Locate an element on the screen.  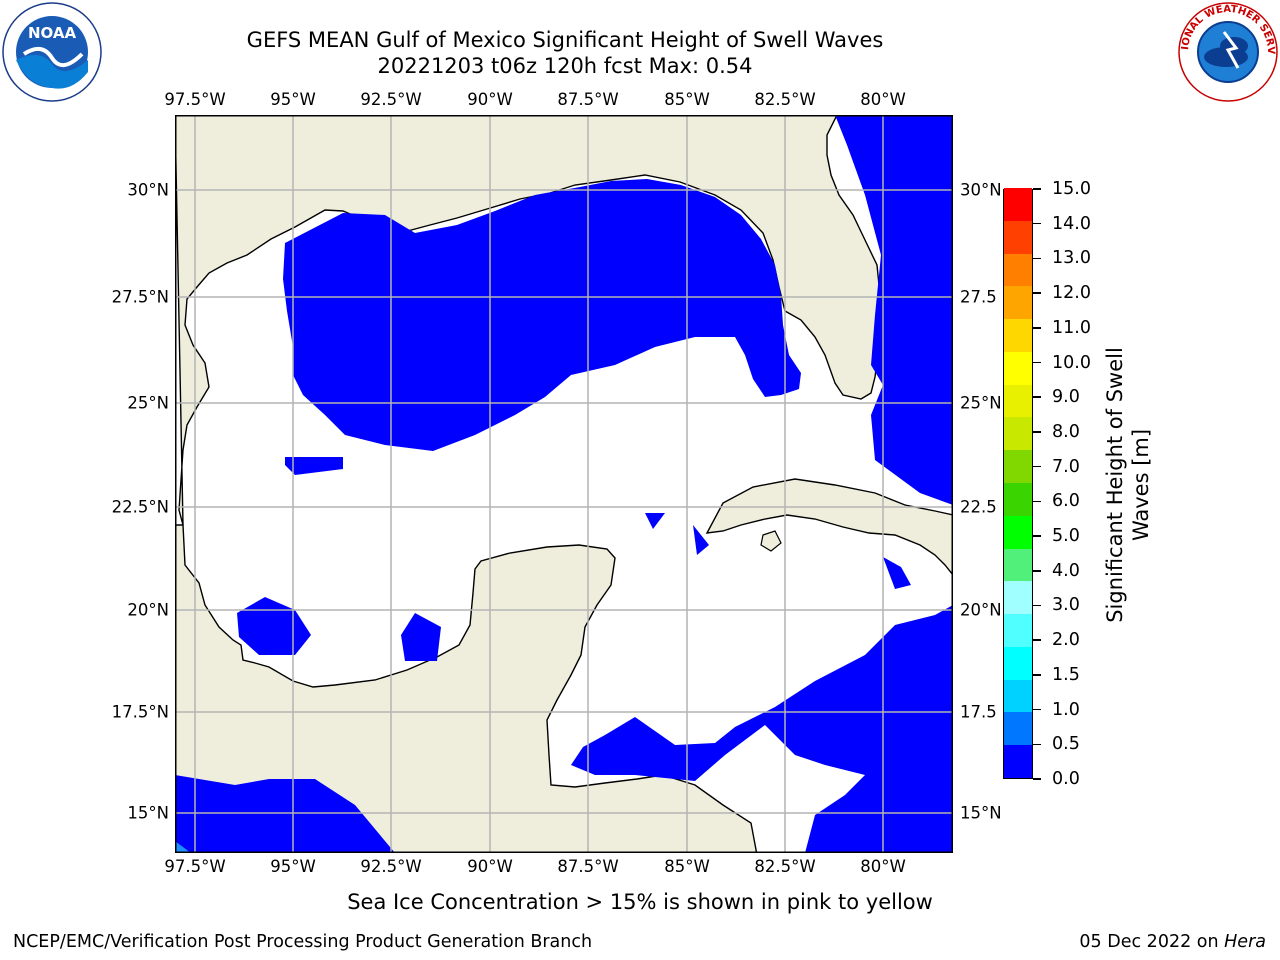
lon-label-top: 92.5°W is located at coordinates (391, 99).